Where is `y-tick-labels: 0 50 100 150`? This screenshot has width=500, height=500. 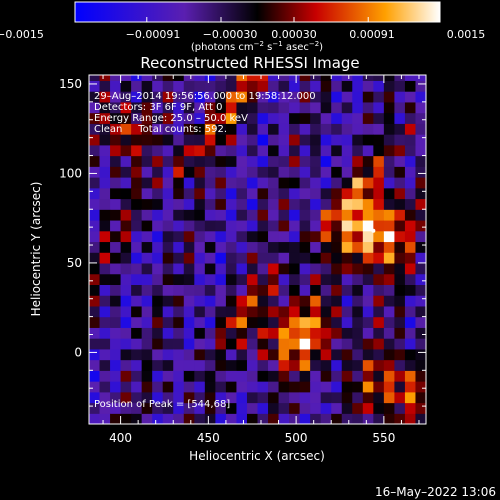
y-tick-labels: 0 50 100 150 is located at coordinates (70, 218).